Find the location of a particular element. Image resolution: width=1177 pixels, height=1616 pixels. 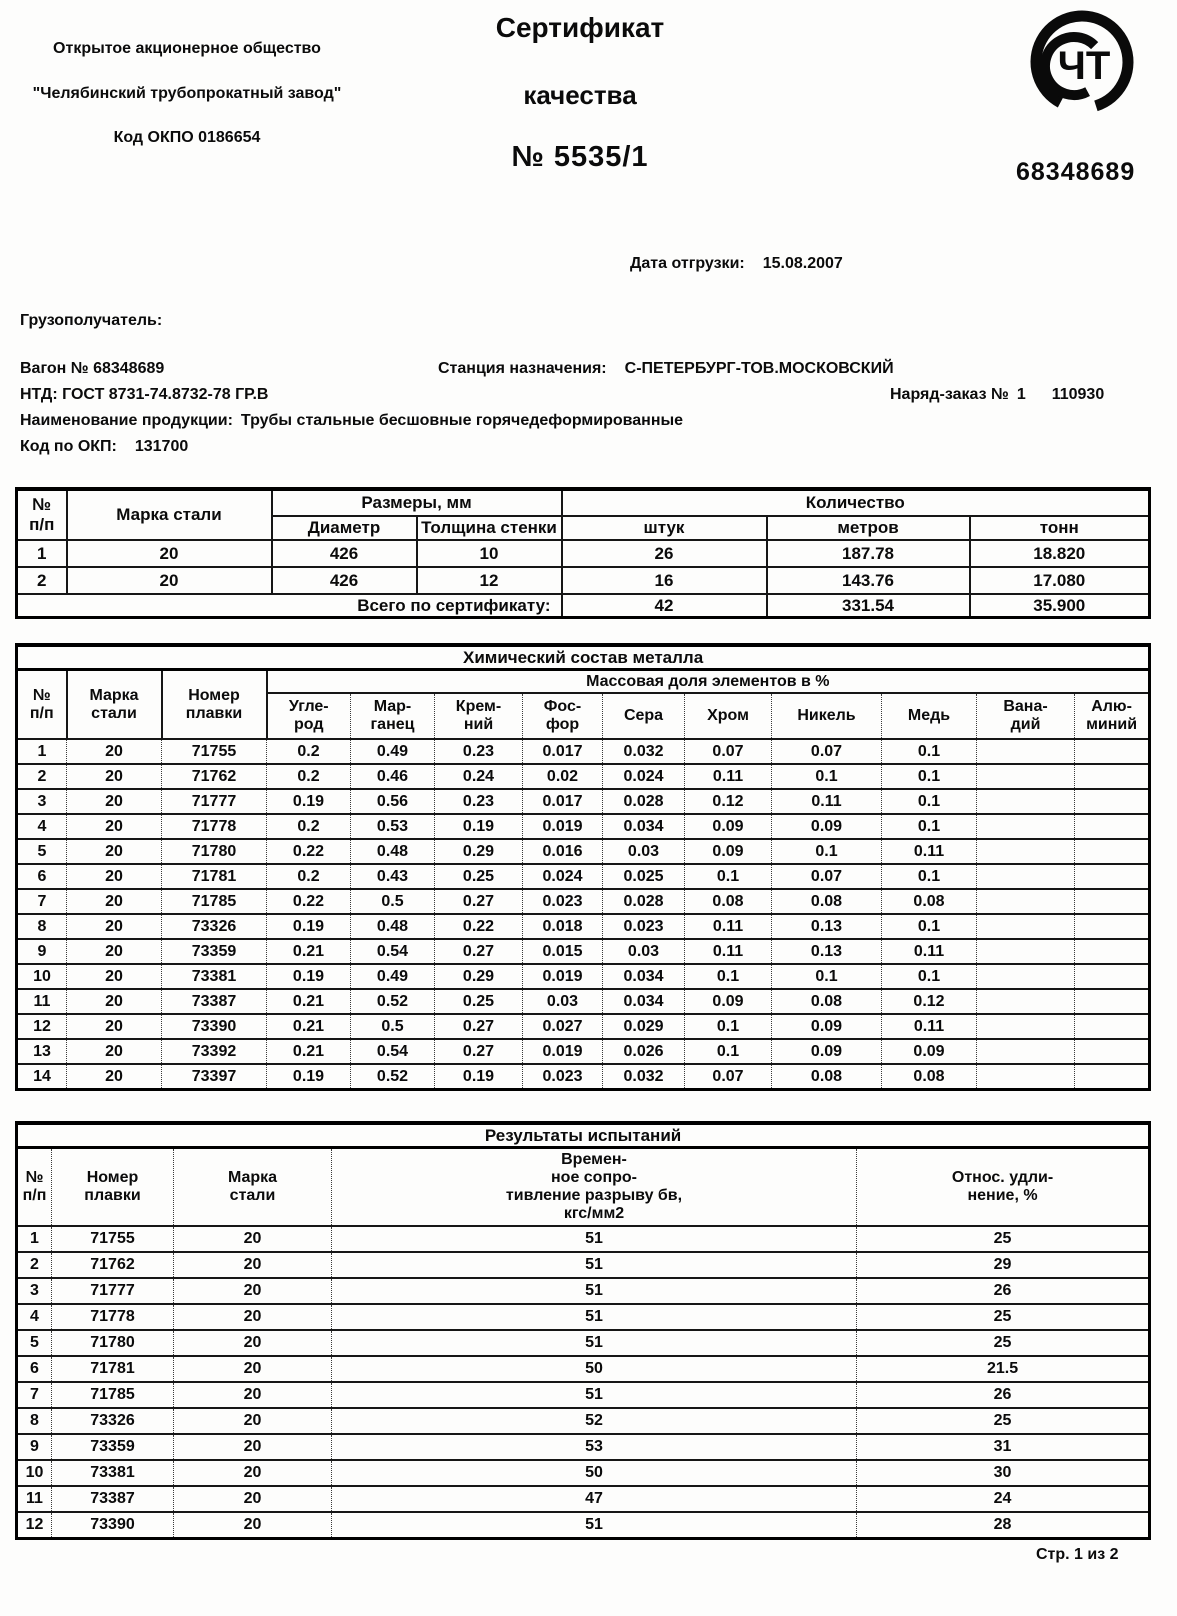

cell-tons: 17.080 is located at coordinates (1059, 580).